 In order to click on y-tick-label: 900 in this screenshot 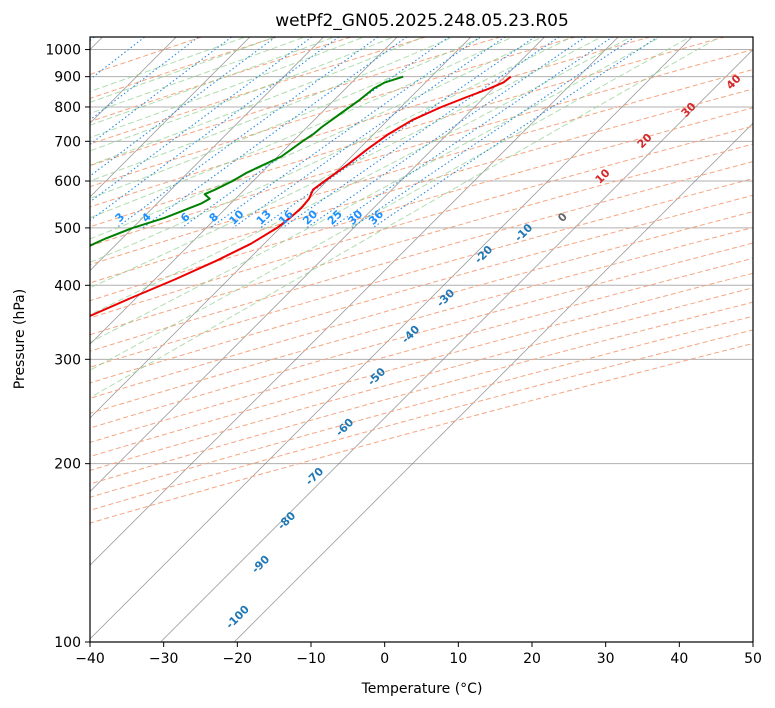, I will do `click(67, 78)`.